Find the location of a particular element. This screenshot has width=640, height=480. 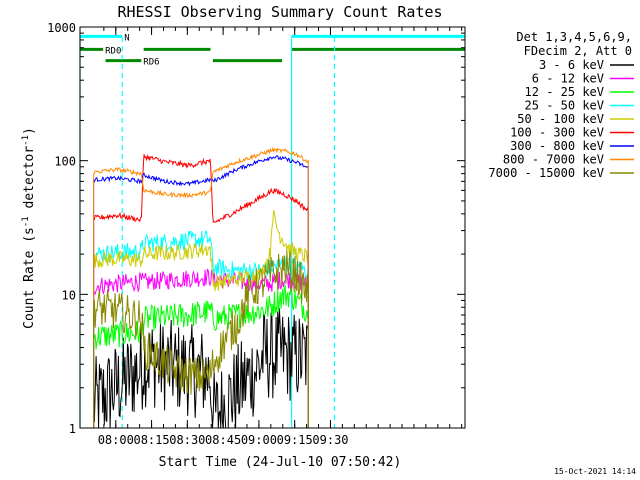

legend-label: 12 - 25 keV is located at coordinates (564, 92).